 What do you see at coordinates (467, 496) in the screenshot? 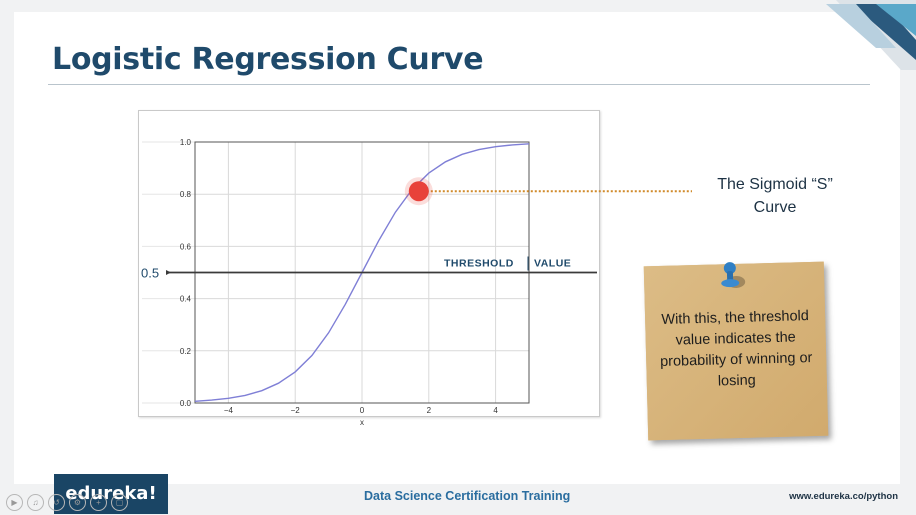
I see `footer-course-title: Data Science Certification Training` at bounding box center [467, 496].